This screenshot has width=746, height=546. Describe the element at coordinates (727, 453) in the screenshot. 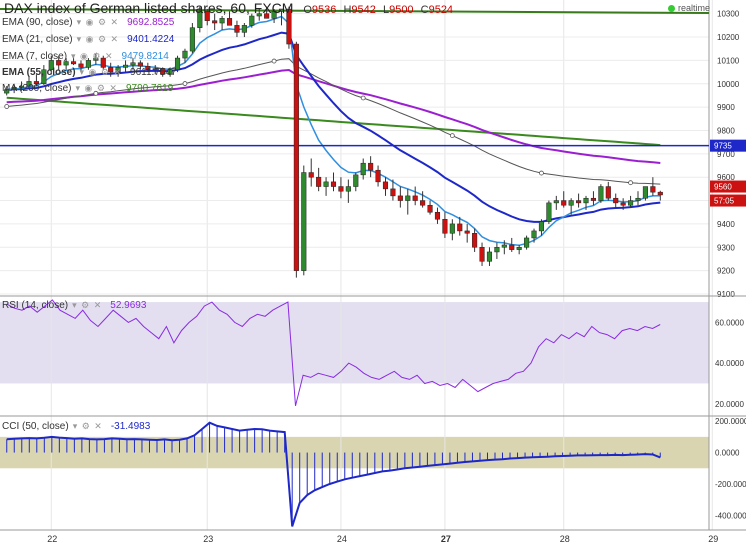

I see `cci-tick-label: 0.0000` at that location.